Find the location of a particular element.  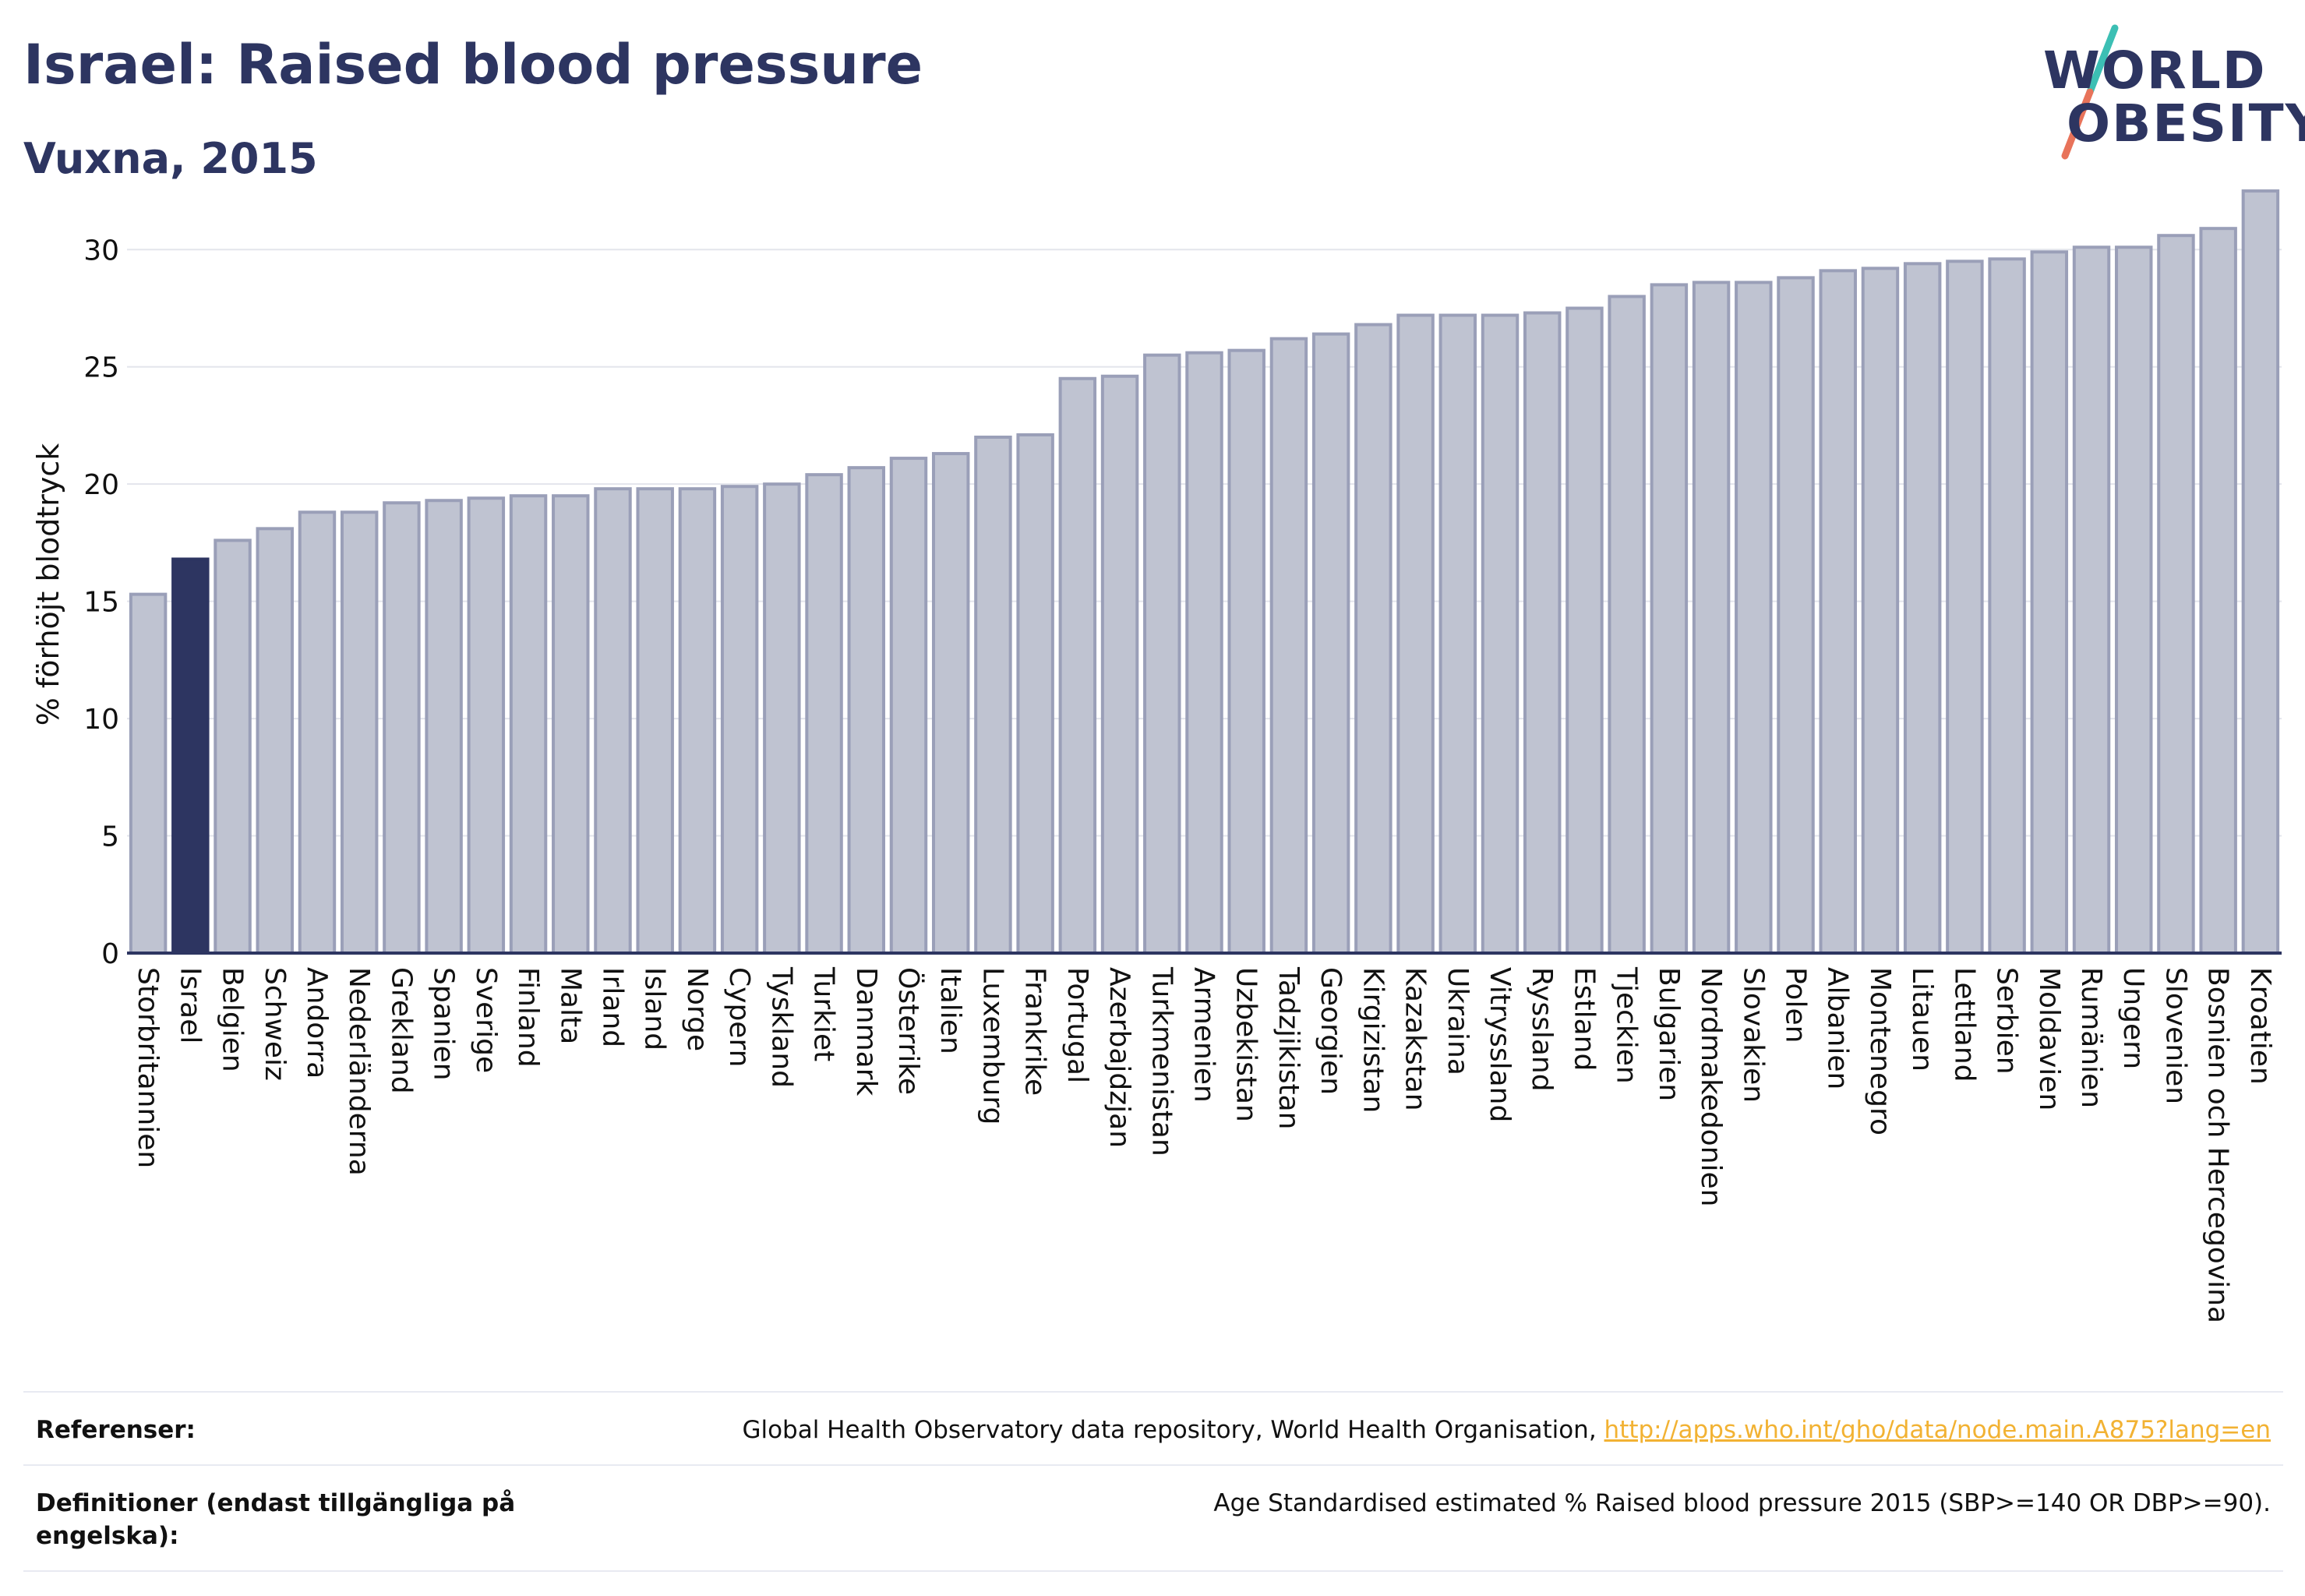

x-tick-label: Israel is located at coordinates (190, 1005).